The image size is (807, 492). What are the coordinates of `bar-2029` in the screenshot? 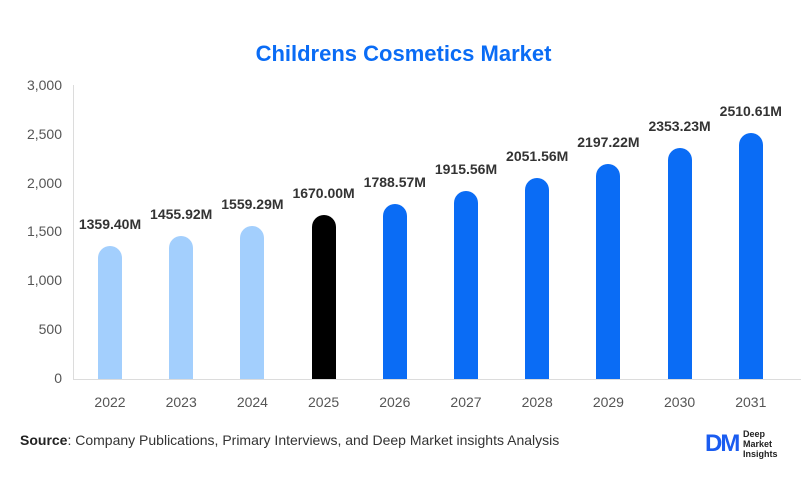 It's located at (608, 271).